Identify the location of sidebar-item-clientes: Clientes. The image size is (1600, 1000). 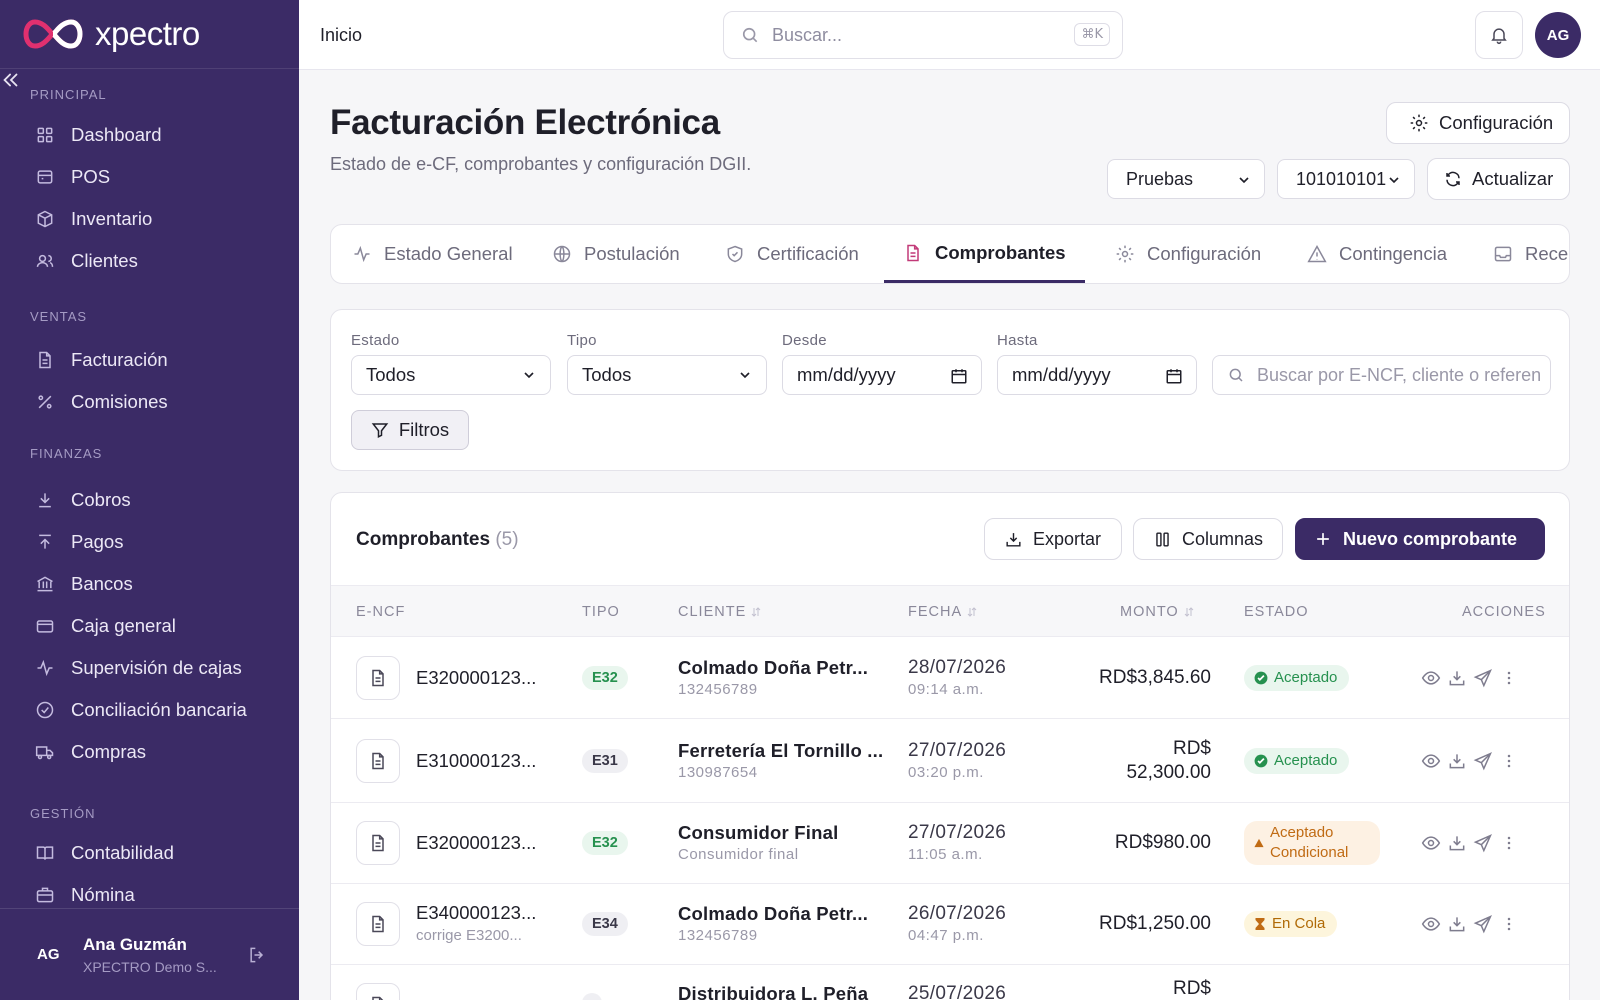
(149, 261).